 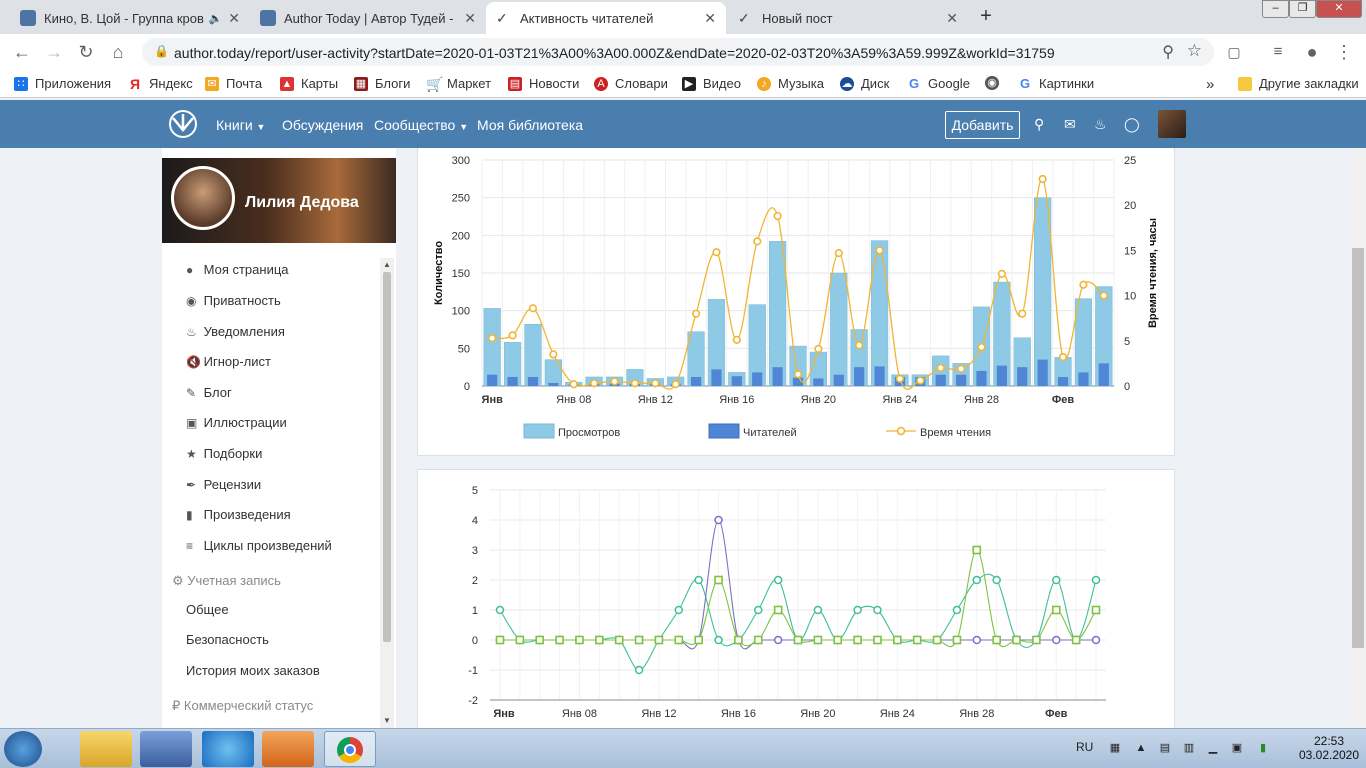 I want to click on x-tick-label: Янв, so click(x=493, y=400).